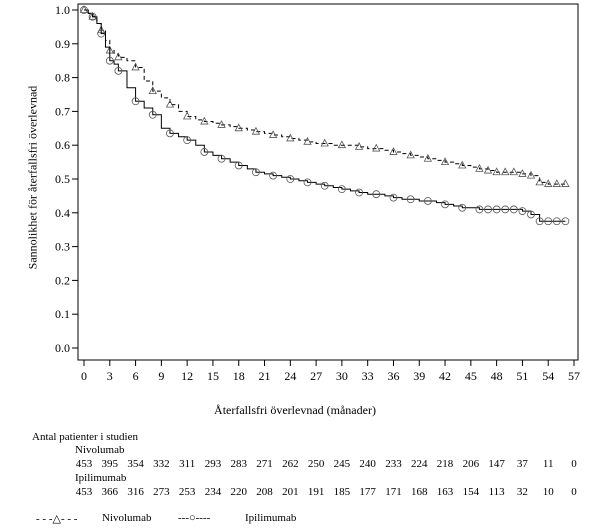 Image resolution: width=590 pixels, height=531 pixels. Describe the element at coordinates (213, 492) in the screenshot. I see `risk-cell: 234` at that location.